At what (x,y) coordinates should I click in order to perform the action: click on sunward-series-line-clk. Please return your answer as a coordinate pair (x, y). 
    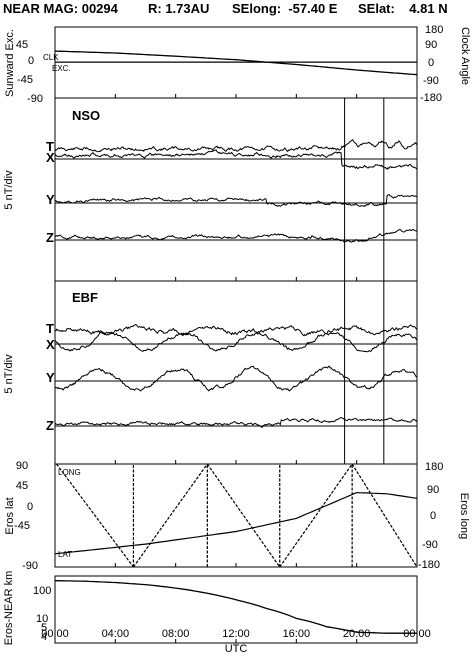
    Looking at the image, I should click on (236, 63).